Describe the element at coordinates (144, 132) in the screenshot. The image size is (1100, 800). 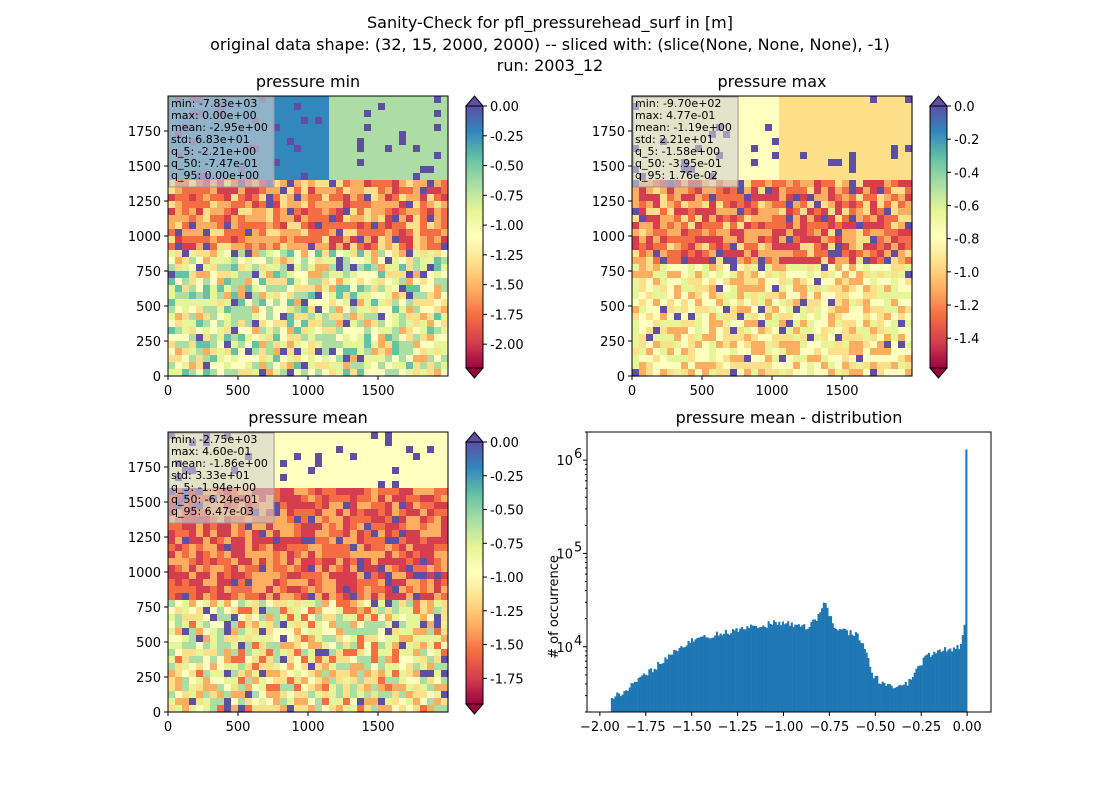
I see `y-tick-label: 1750` at that location.